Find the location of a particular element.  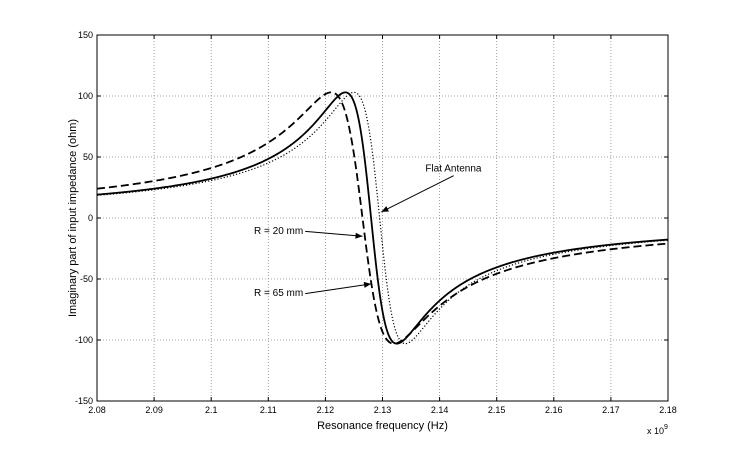

x-tick-label: 2.15 is located at coordinates (497, 410).